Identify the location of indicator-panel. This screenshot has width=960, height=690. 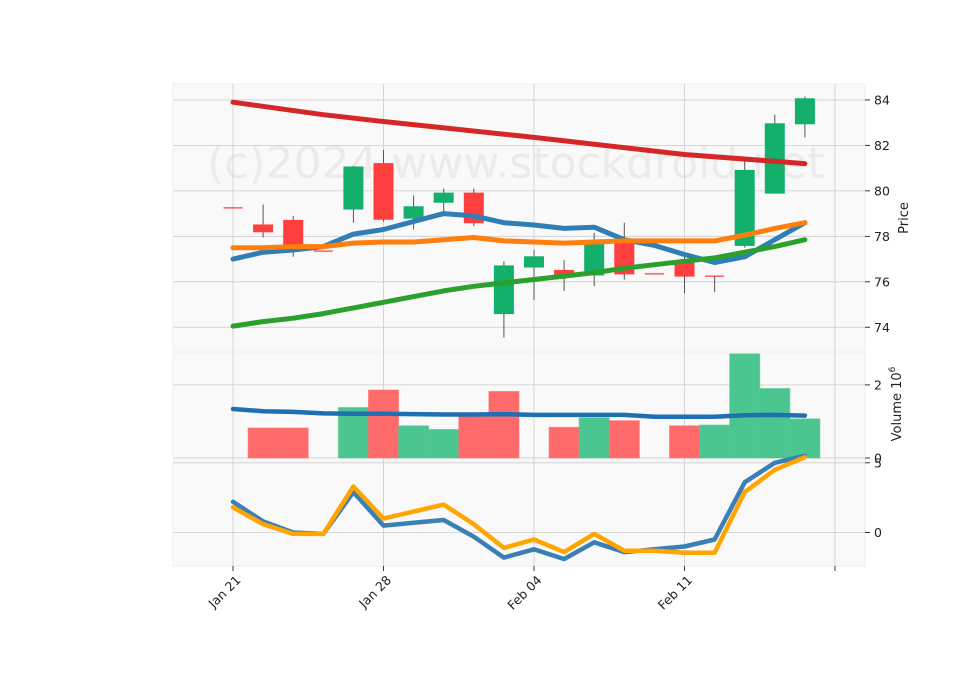
(519, 513).